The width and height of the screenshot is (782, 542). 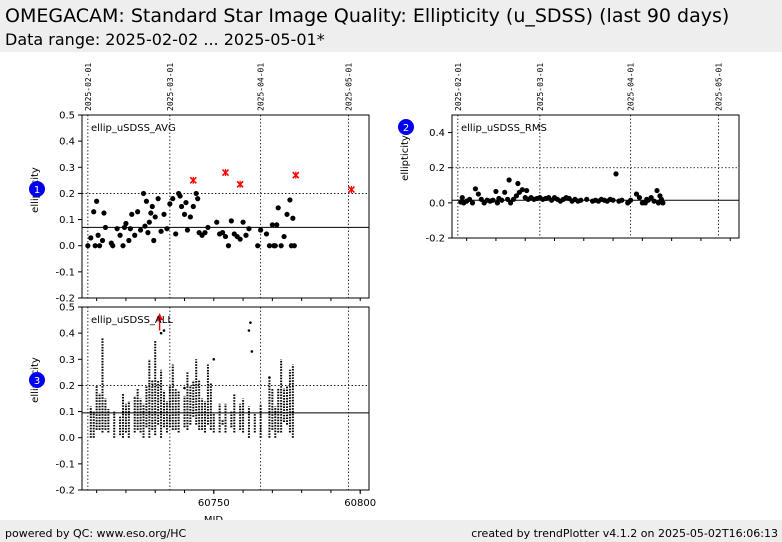 I want to click on date-marker-label: 2025-04-01, so click(x=261, y=87).